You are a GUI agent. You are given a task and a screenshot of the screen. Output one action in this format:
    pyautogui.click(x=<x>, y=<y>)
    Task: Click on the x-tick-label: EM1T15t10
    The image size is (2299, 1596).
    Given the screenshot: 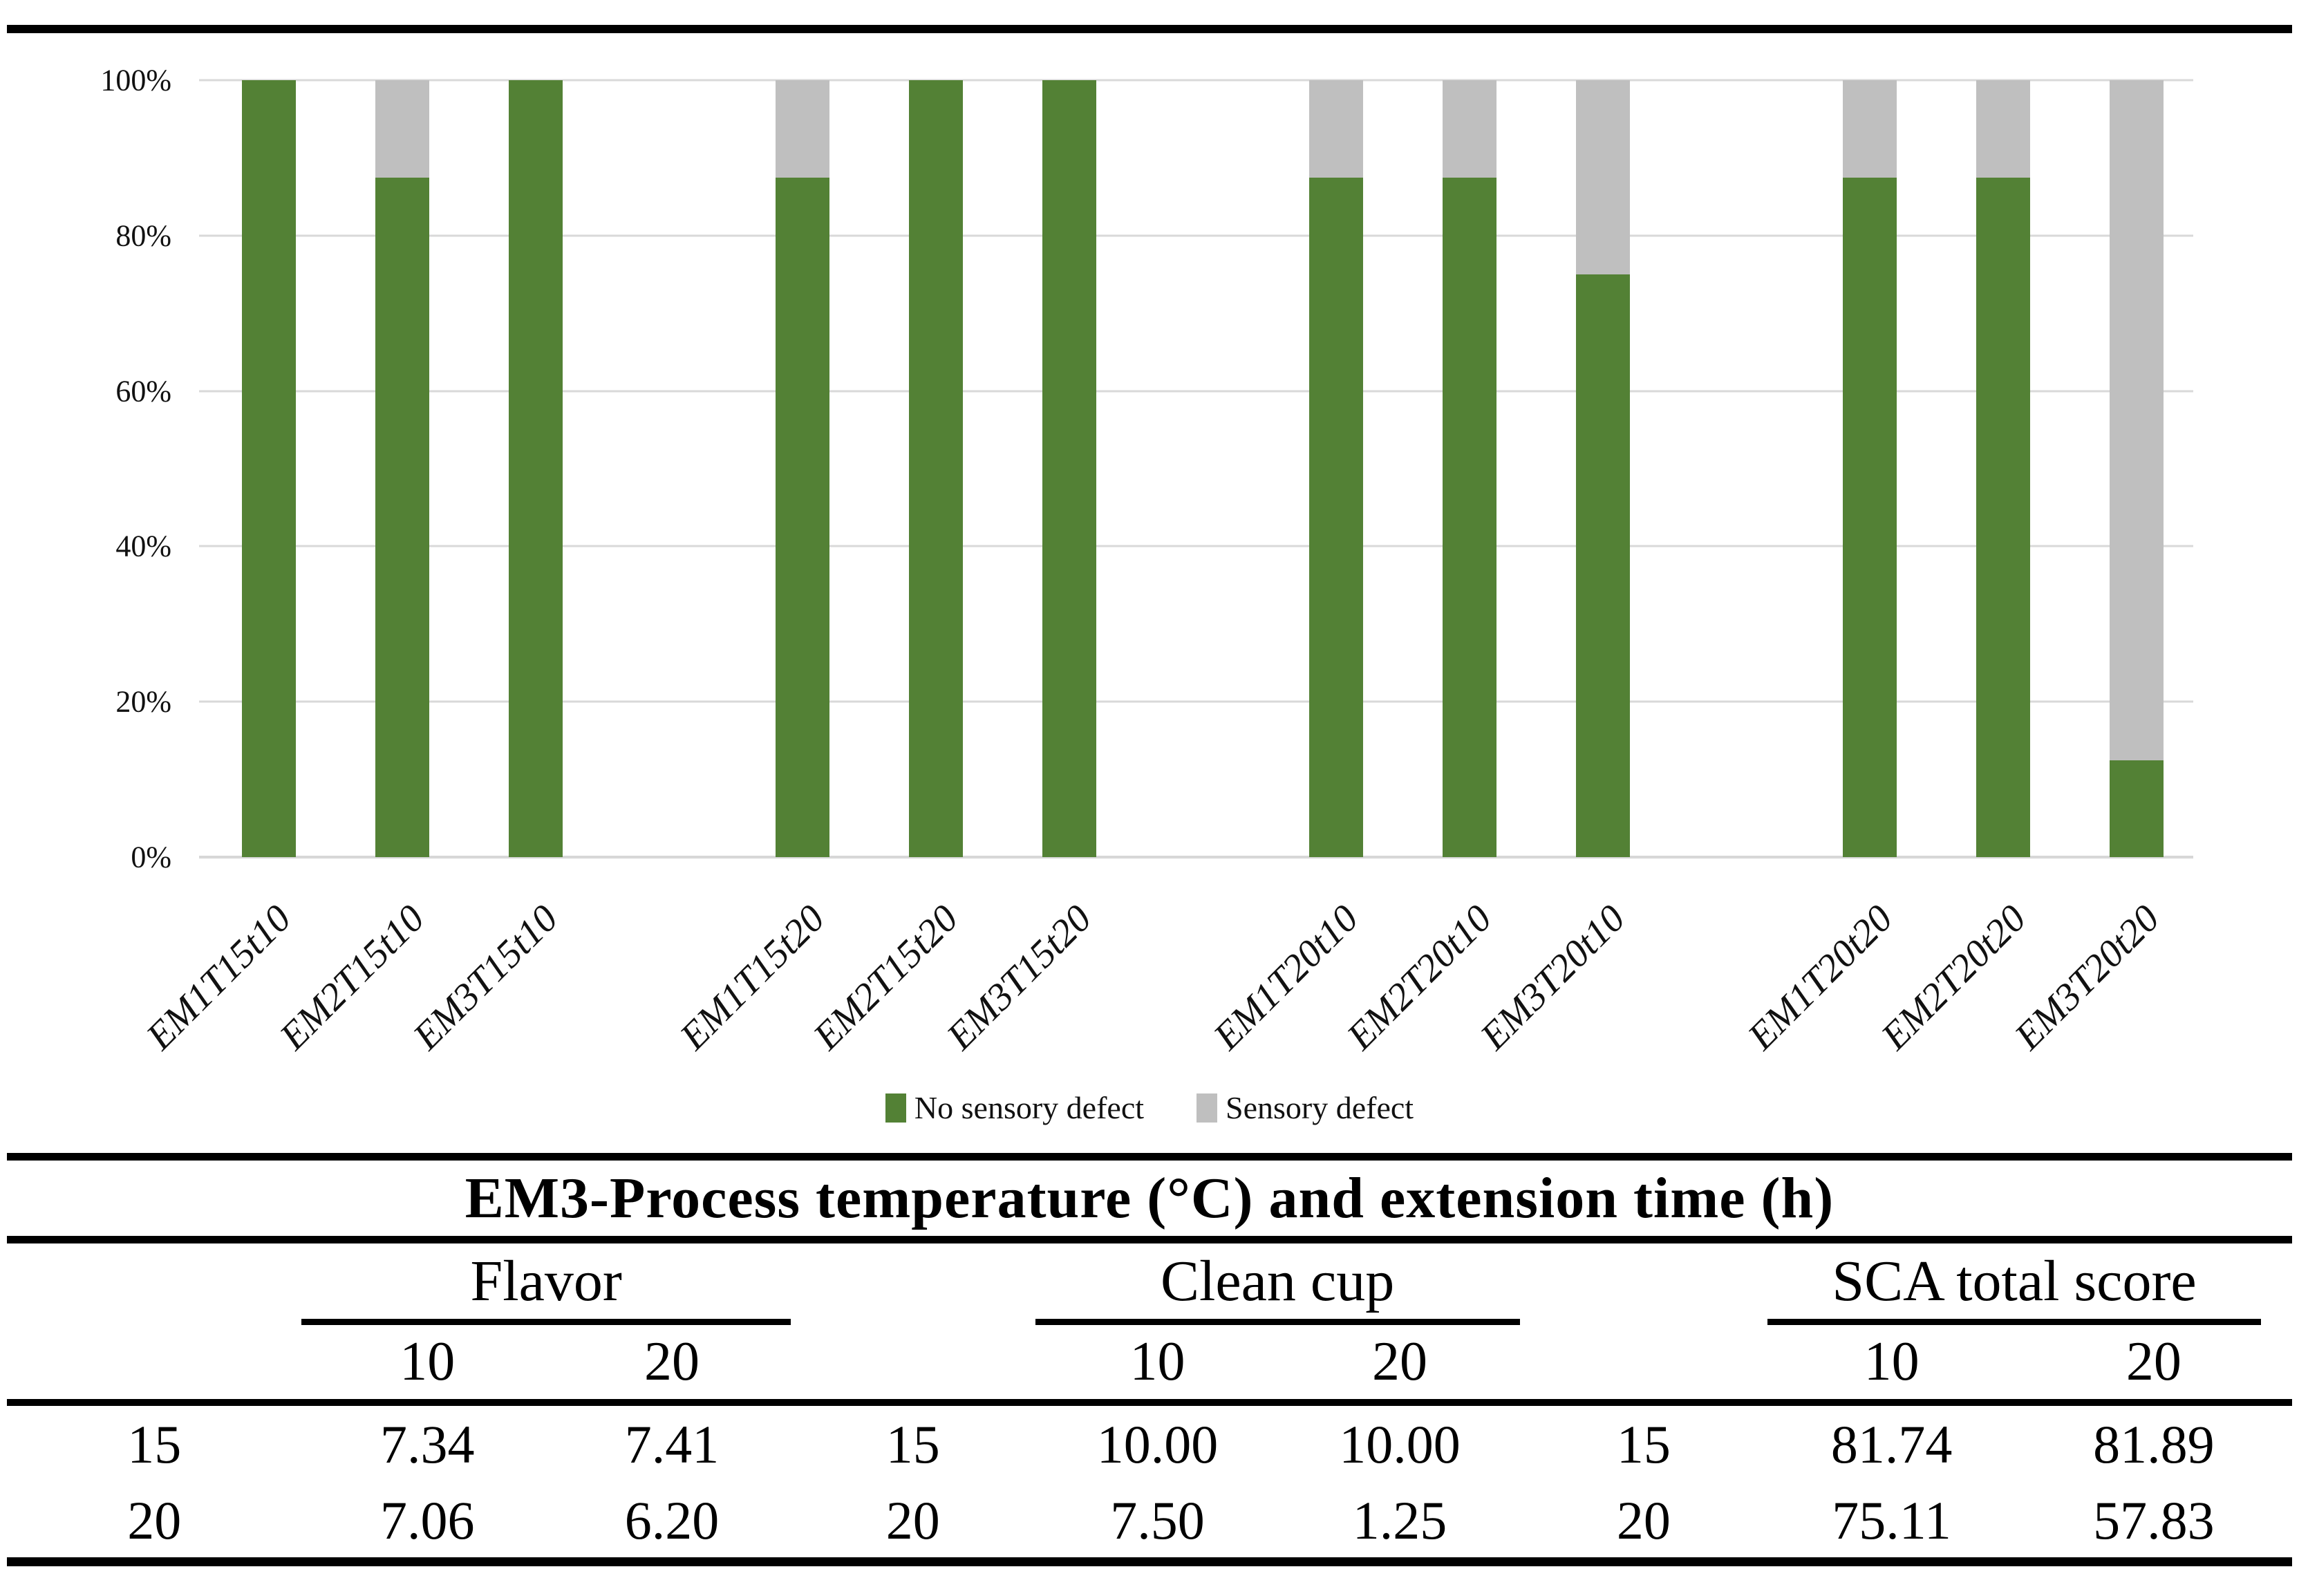 What is the action you would take?
    pyautogui.click(x=219, y=977)
    